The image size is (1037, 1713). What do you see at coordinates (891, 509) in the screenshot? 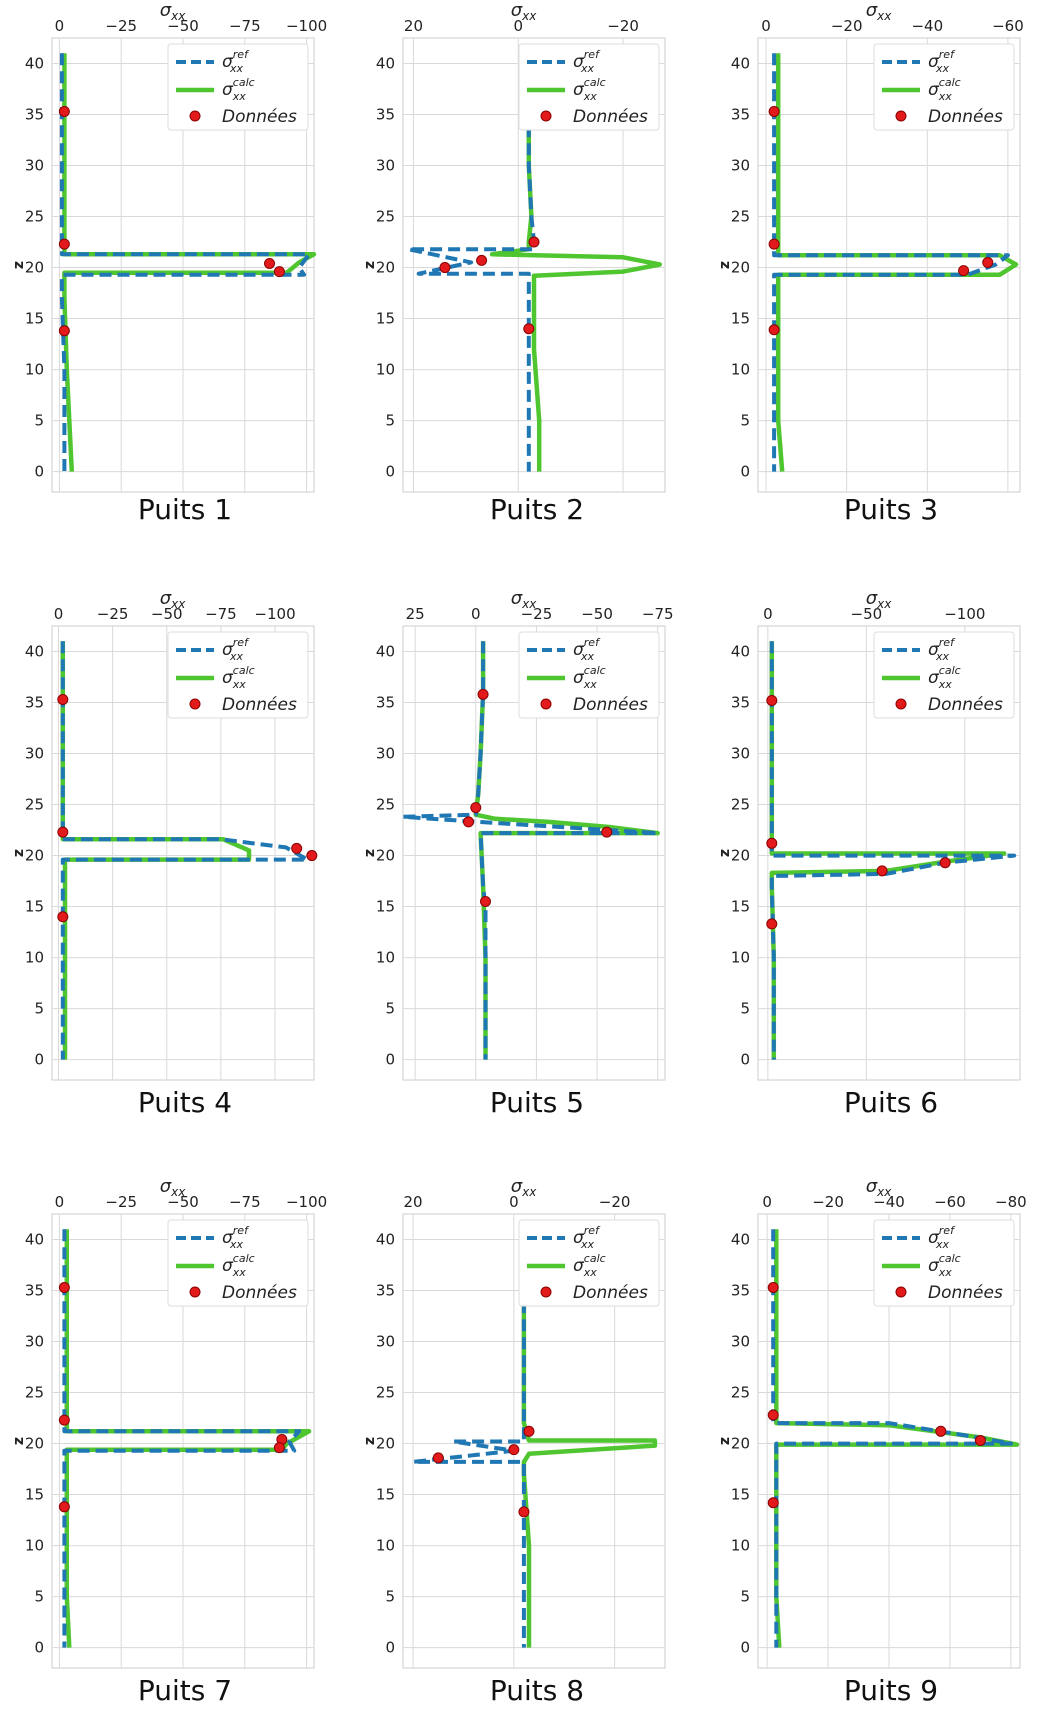
I see `panel-title: Puits 3` at bounding box center [891, 509].